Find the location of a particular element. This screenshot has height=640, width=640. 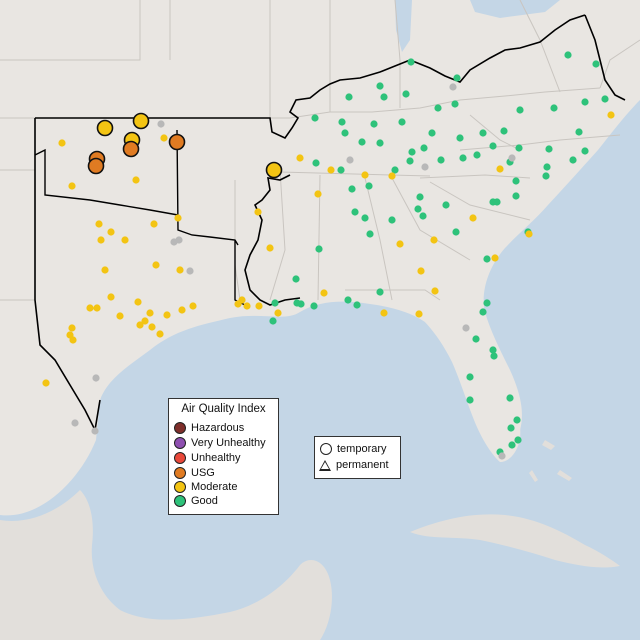

legend-item-very-unhealthy: Very Unhealthy is located at coordinates (220, 443).